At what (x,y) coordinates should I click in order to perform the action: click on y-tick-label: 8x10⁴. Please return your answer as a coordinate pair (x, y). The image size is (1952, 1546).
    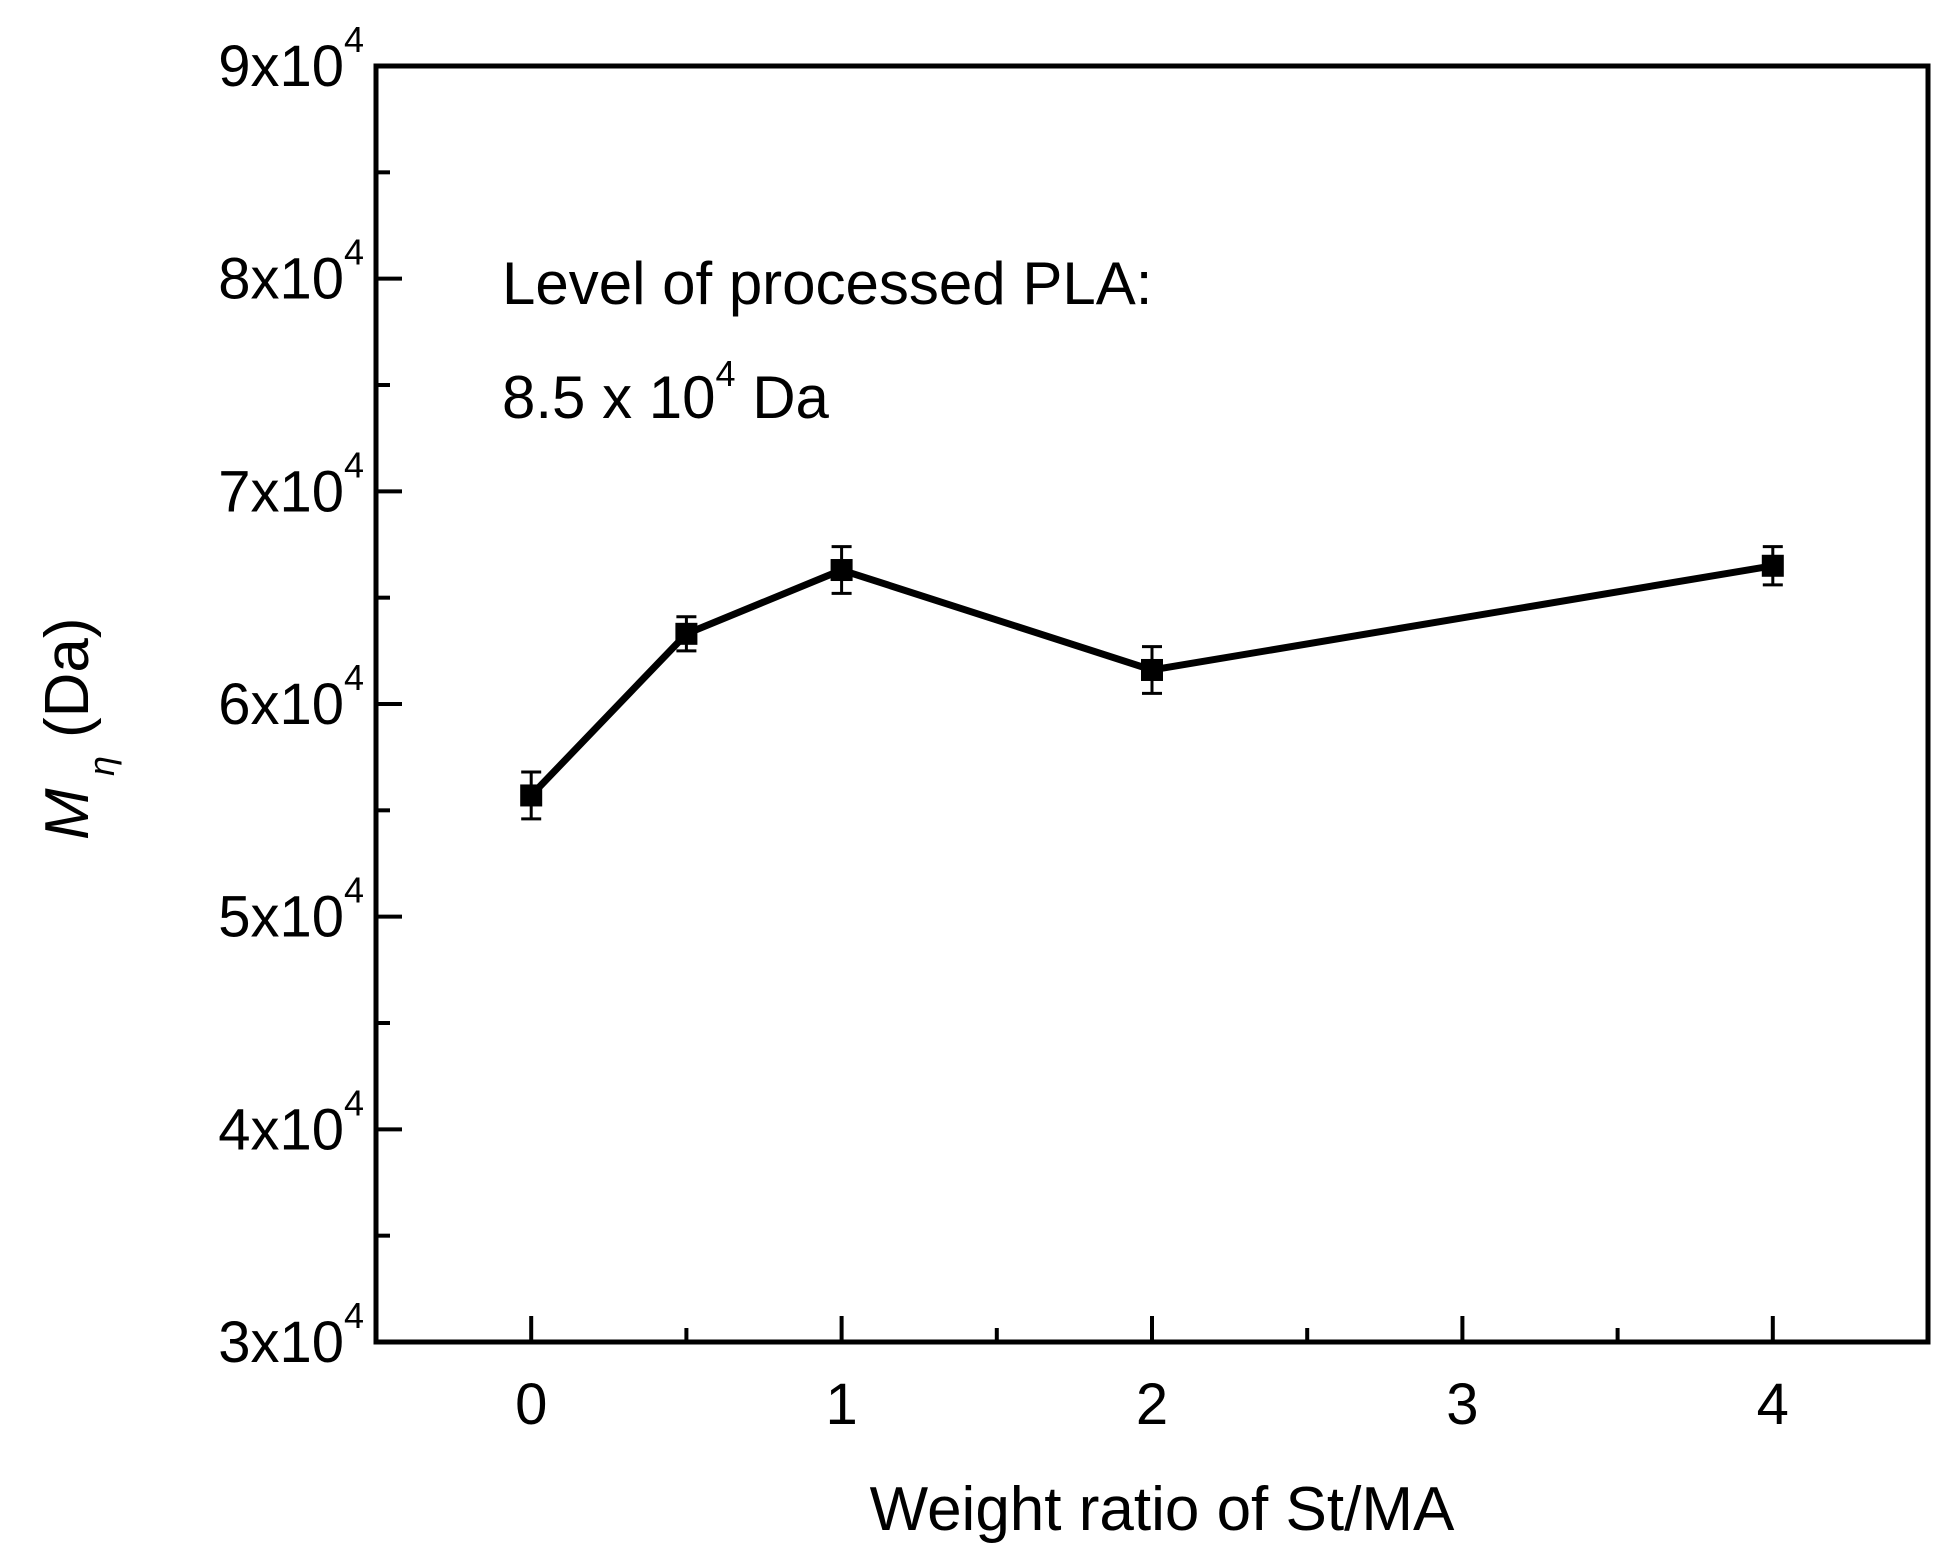
    Looking at the image, I should click on (291, 272).